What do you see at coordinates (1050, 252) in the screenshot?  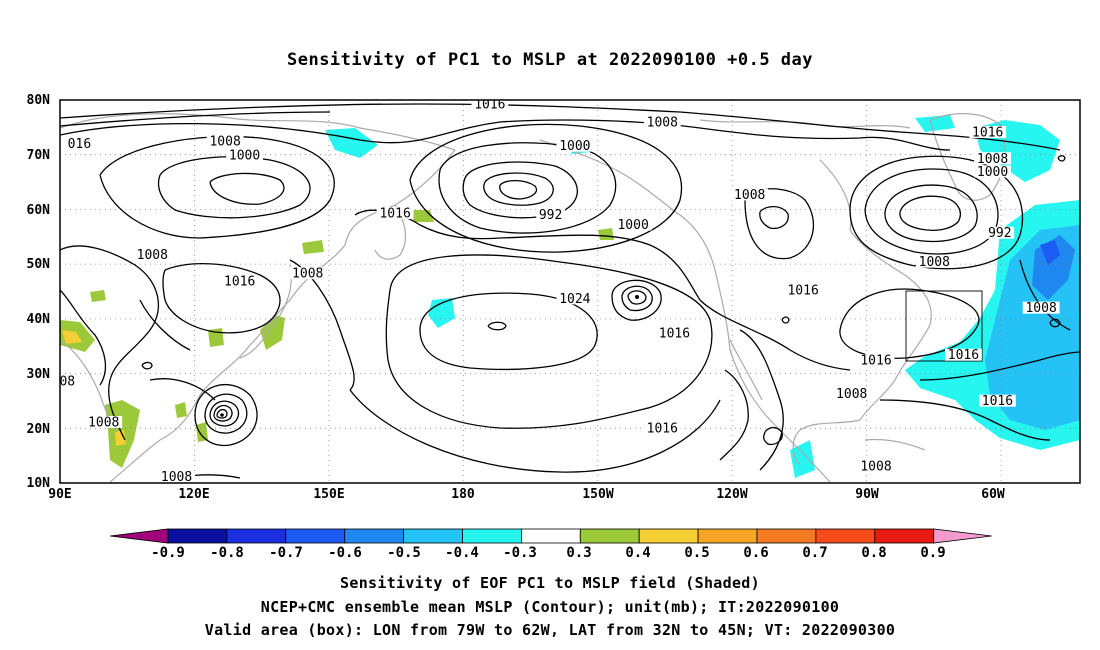 I see `shade-northatlantic-core` at bounding box center [1050, 252].